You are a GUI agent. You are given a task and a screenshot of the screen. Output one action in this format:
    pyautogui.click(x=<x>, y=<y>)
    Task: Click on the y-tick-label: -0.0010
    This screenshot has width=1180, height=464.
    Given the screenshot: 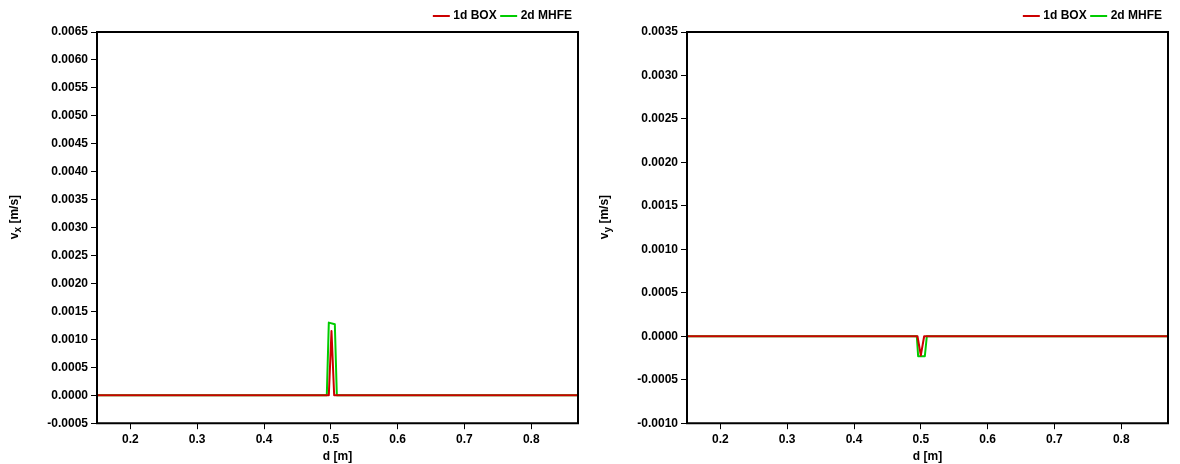 What is the action you would take?
    pyautogui.click(x=658, y=422)
    